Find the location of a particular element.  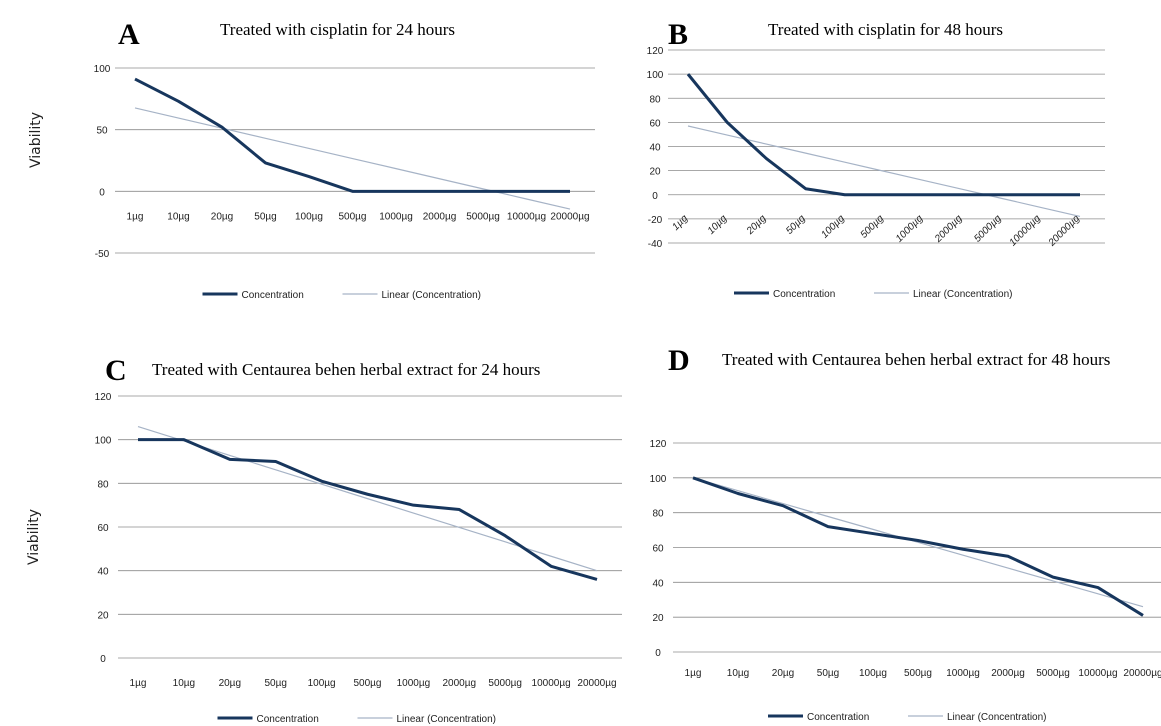

panel-letter: C is located at coordinates (116, 370).